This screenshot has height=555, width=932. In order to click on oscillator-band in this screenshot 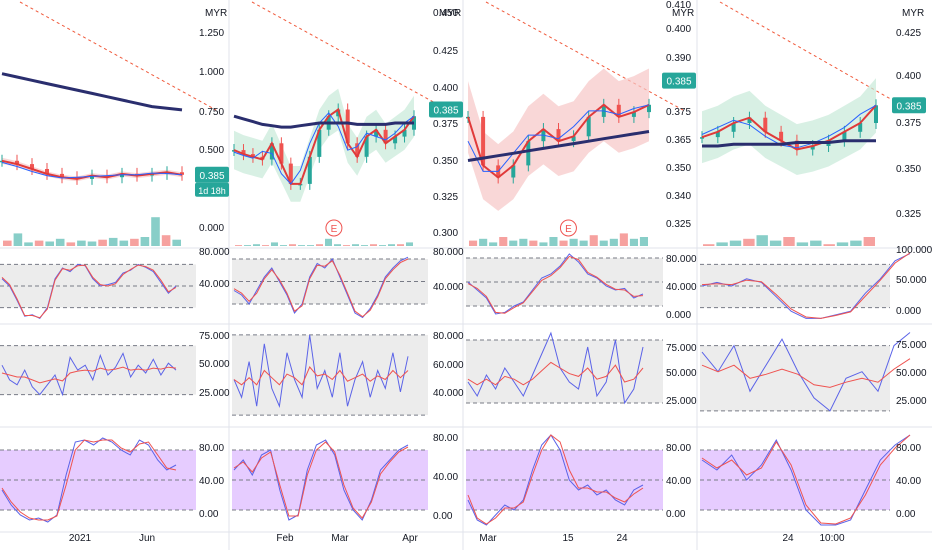, I will do `click(564, 371)`.